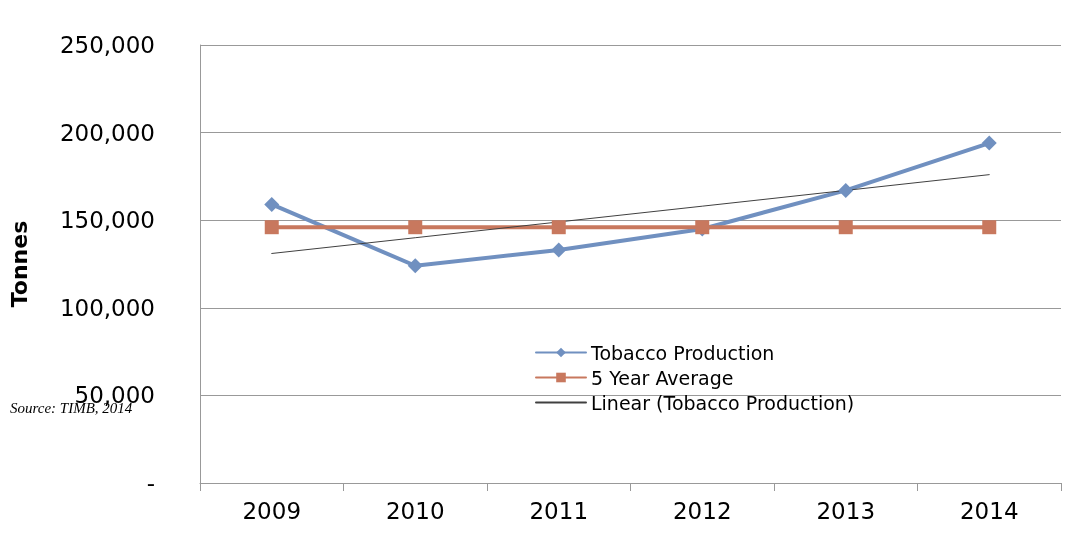 The width and height of the screenshot is (1073, 534). What do you see at coordinates (630, 214) in the screenshot?
I see `line-series` at bounding box center [630, 214].